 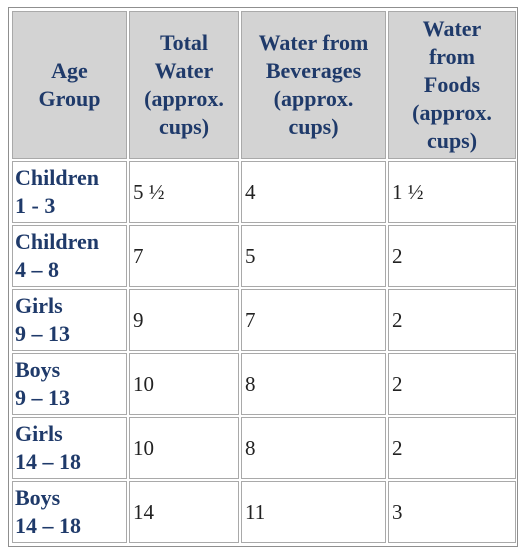 I want to click on header-age-group-line: Group, so click(x=69, y=98).